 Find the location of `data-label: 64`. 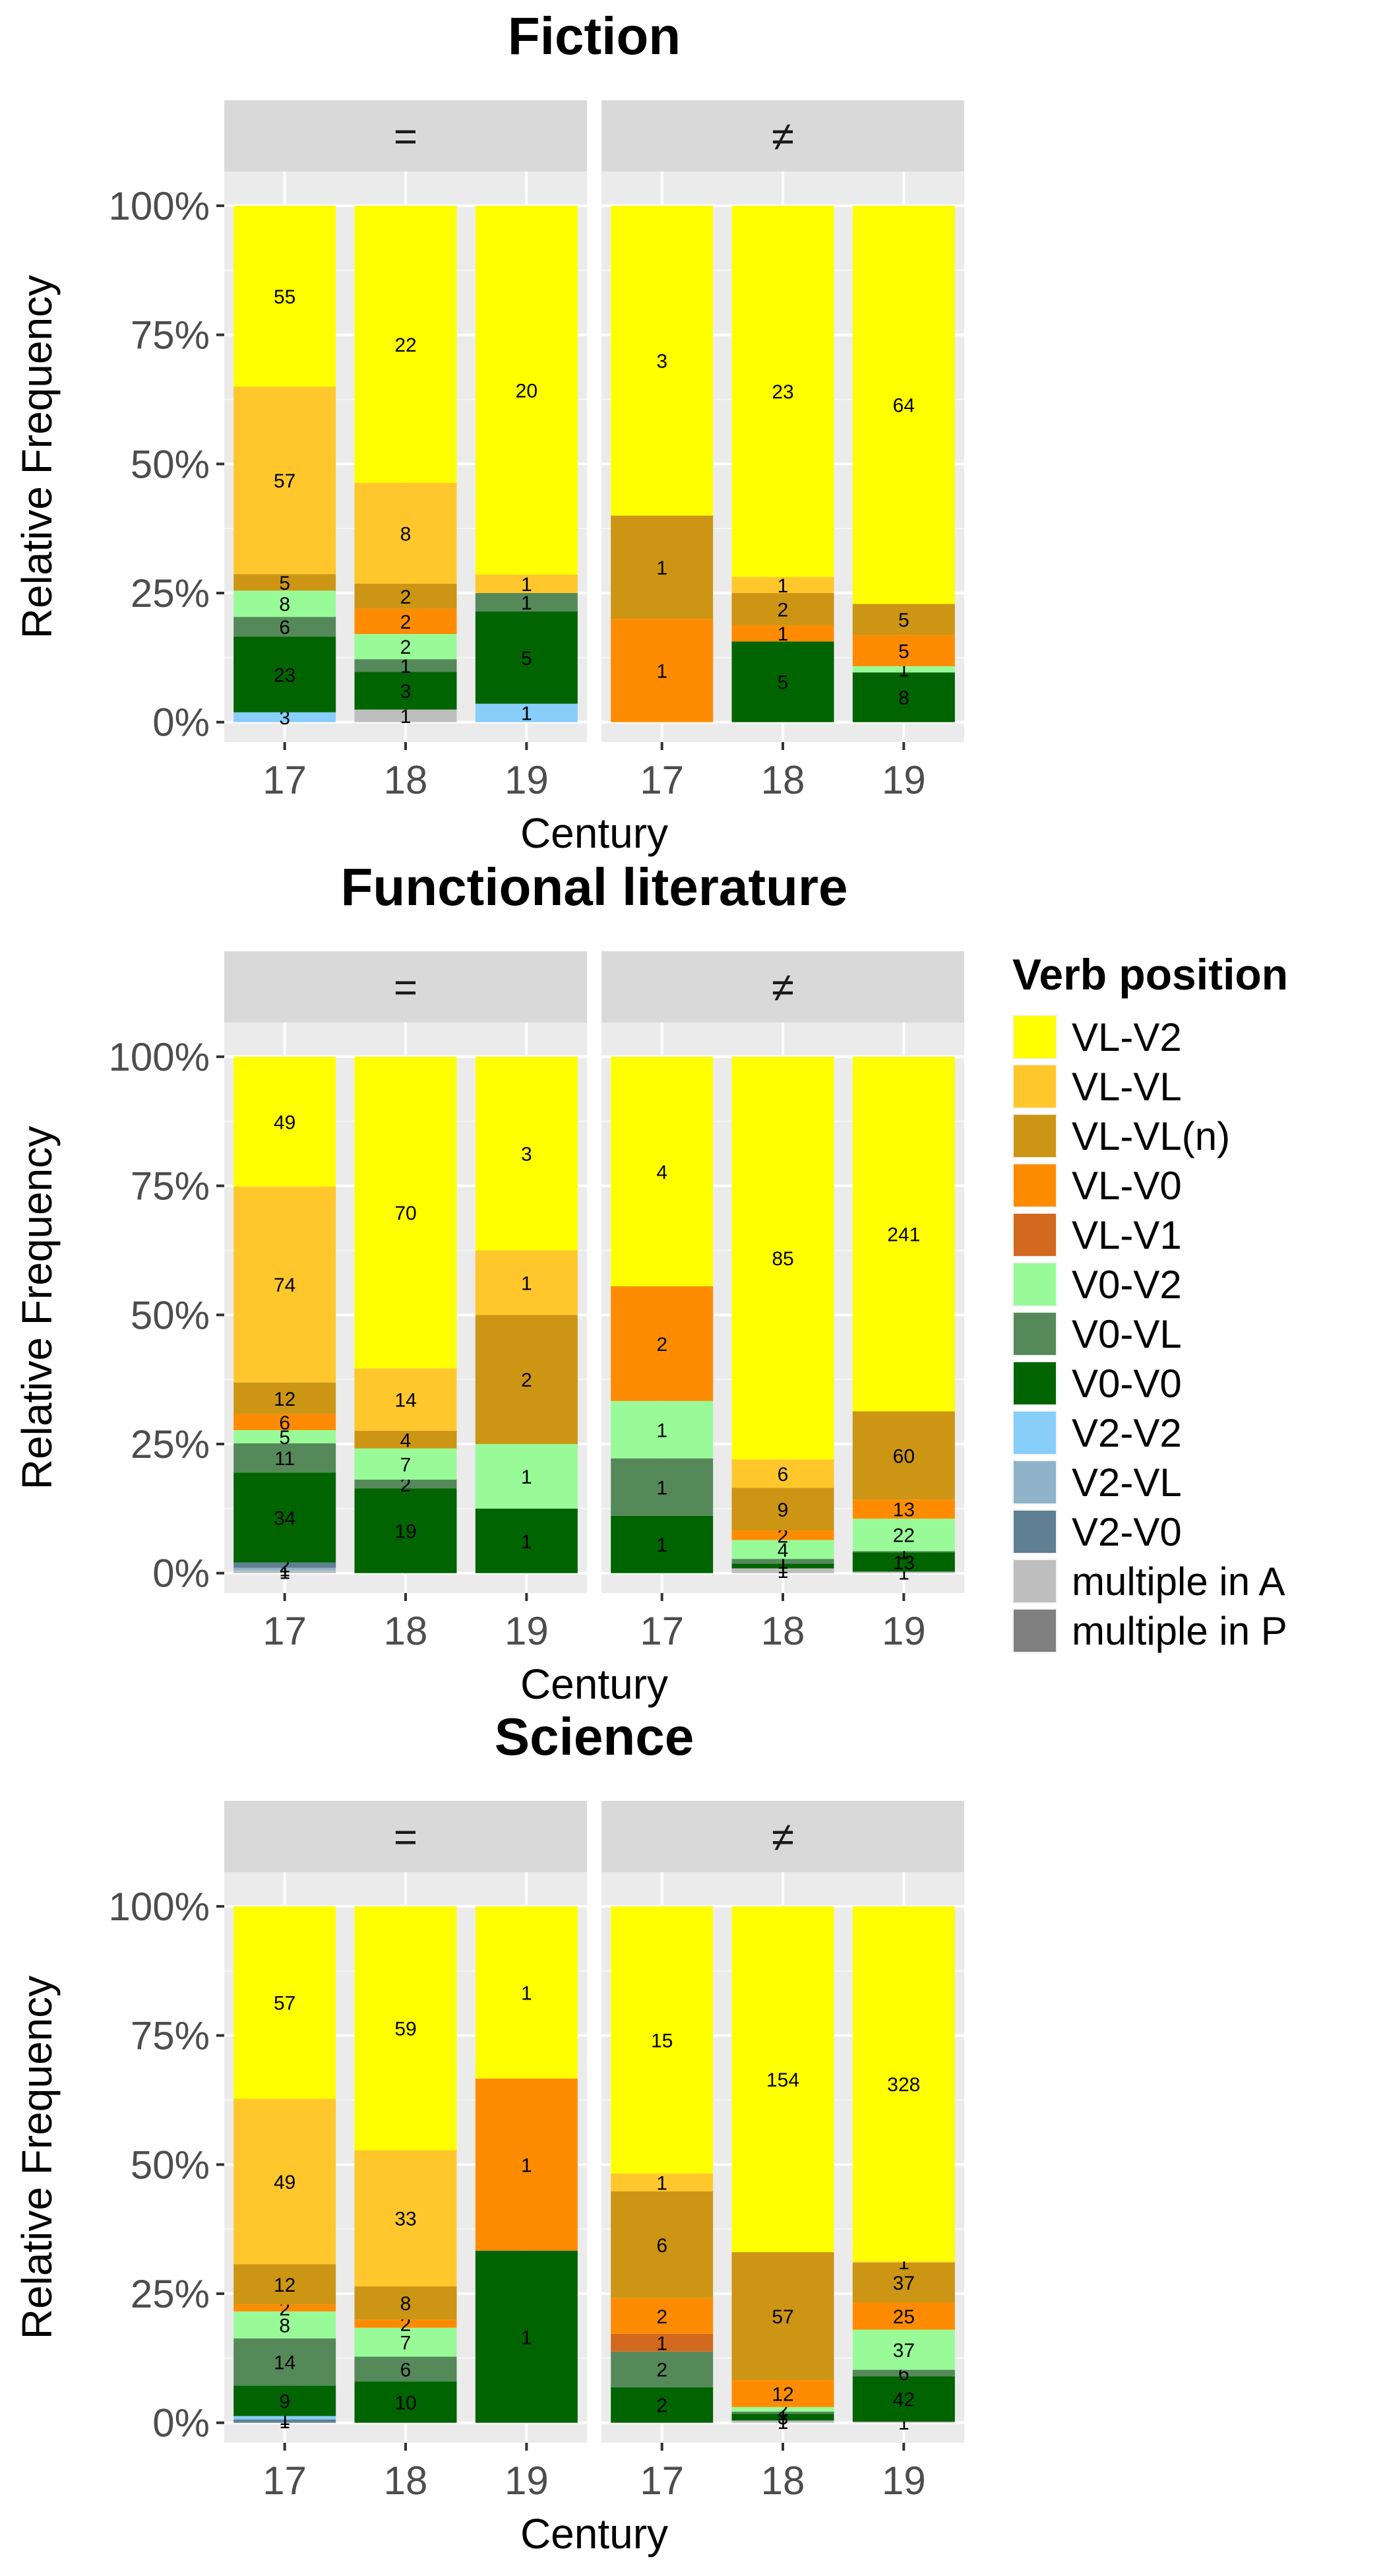

data-label: 64 is located at coordinates (904, 406).